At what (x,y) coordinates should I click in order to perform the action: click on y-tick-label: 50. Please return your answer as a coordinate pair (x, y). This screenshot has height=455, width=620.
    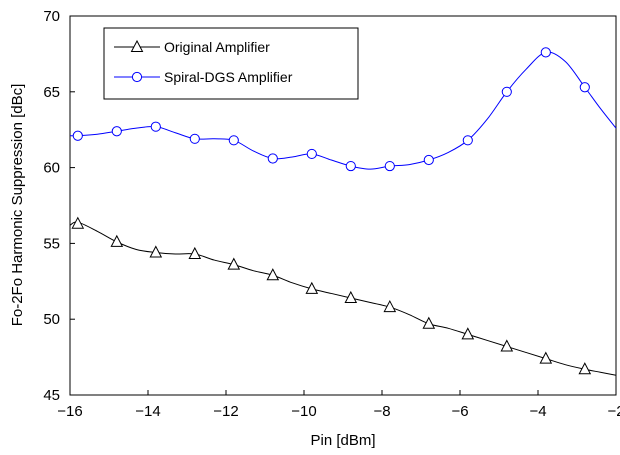
    Looking at the image, I should click on (51, 319).